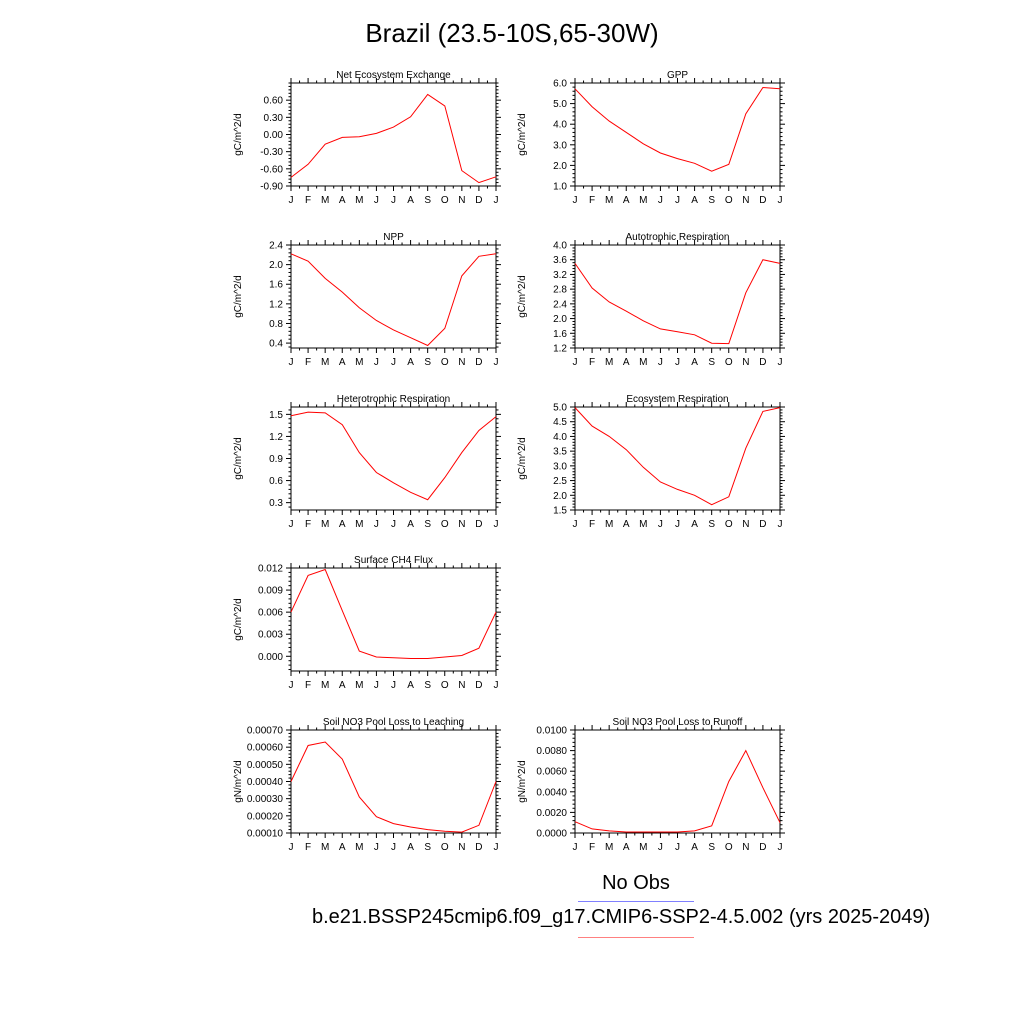 The image size is (1024, 1024). Describe the element at coordinates (551, 751) in the screenshot. I see `y-tick-label: 0.0080` at that location.